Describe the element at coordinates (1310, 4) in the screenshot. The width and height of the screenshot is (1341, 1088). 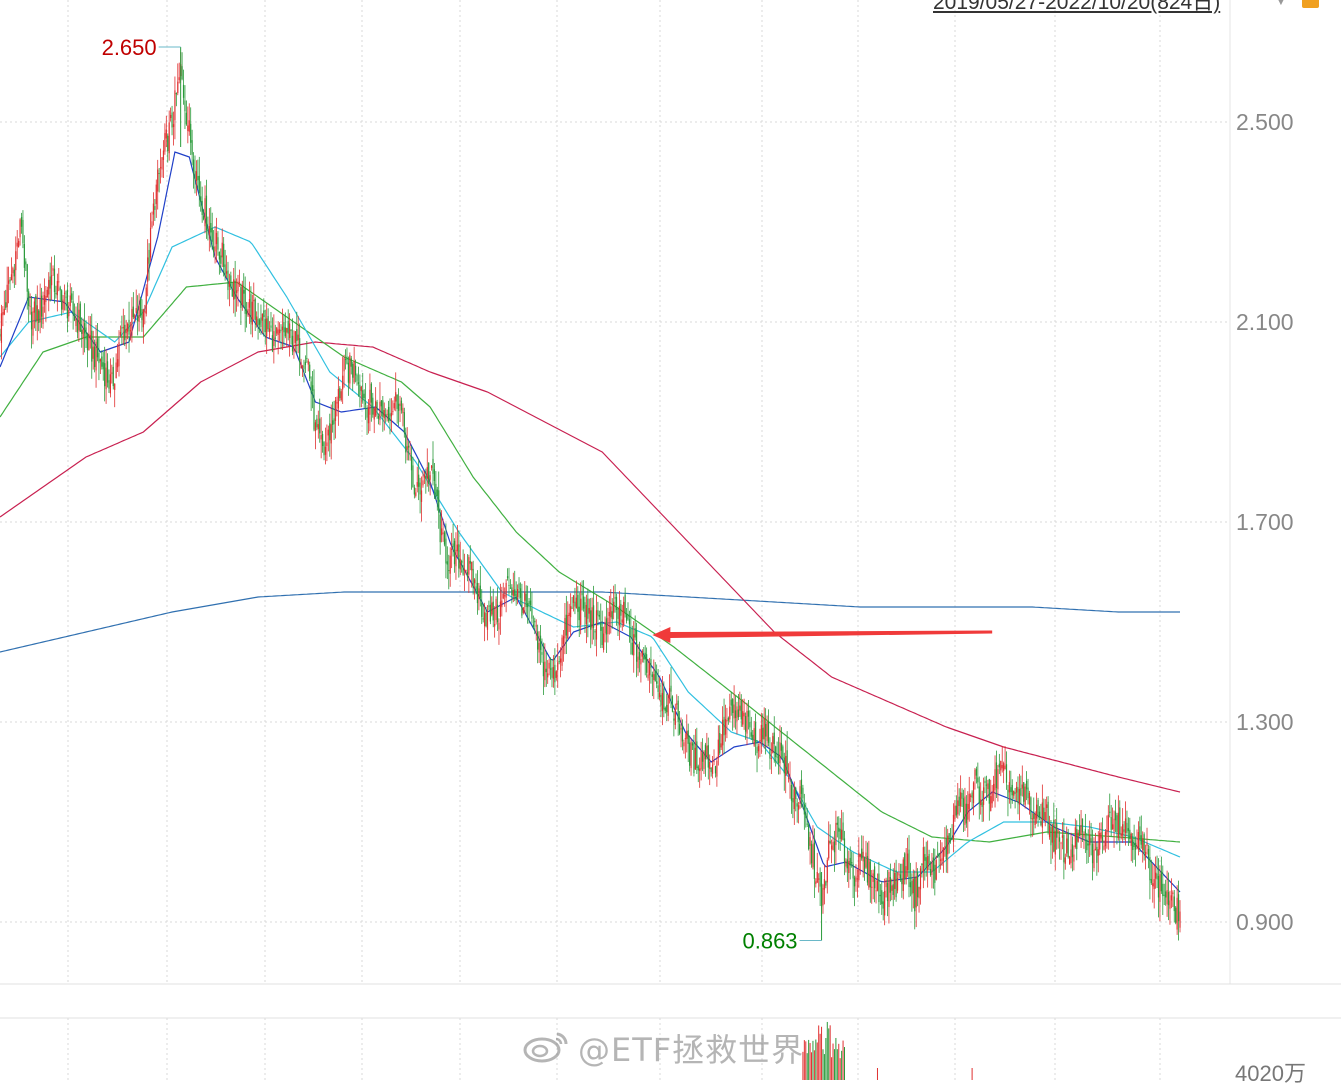
I see `info-badge-icon` at that location.